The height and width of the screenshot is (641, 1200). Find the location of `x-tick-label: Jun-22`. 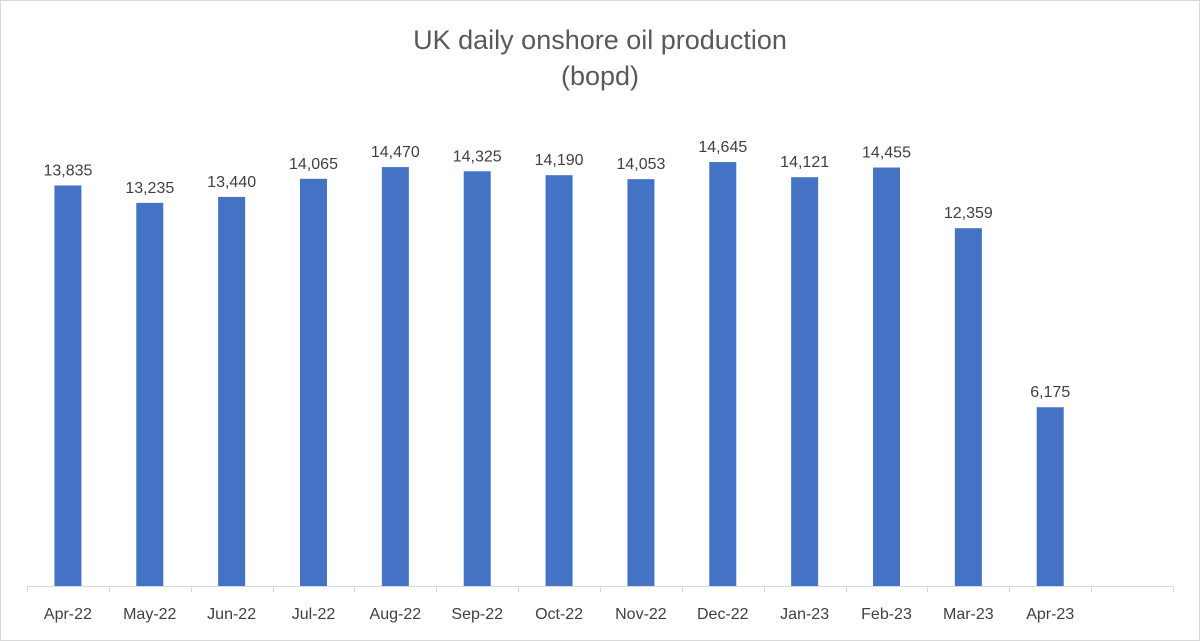

x-tick-label: Jun-22 is located at coordinates (231, 614).